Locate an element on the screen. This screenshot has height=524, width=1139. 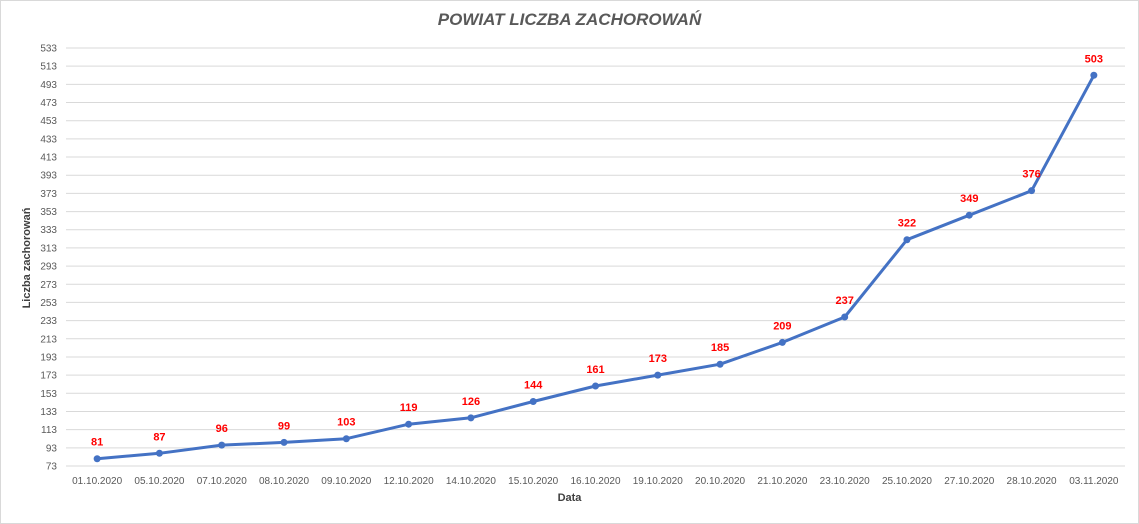
data-label: 173 is located at coordinates (658, 359).